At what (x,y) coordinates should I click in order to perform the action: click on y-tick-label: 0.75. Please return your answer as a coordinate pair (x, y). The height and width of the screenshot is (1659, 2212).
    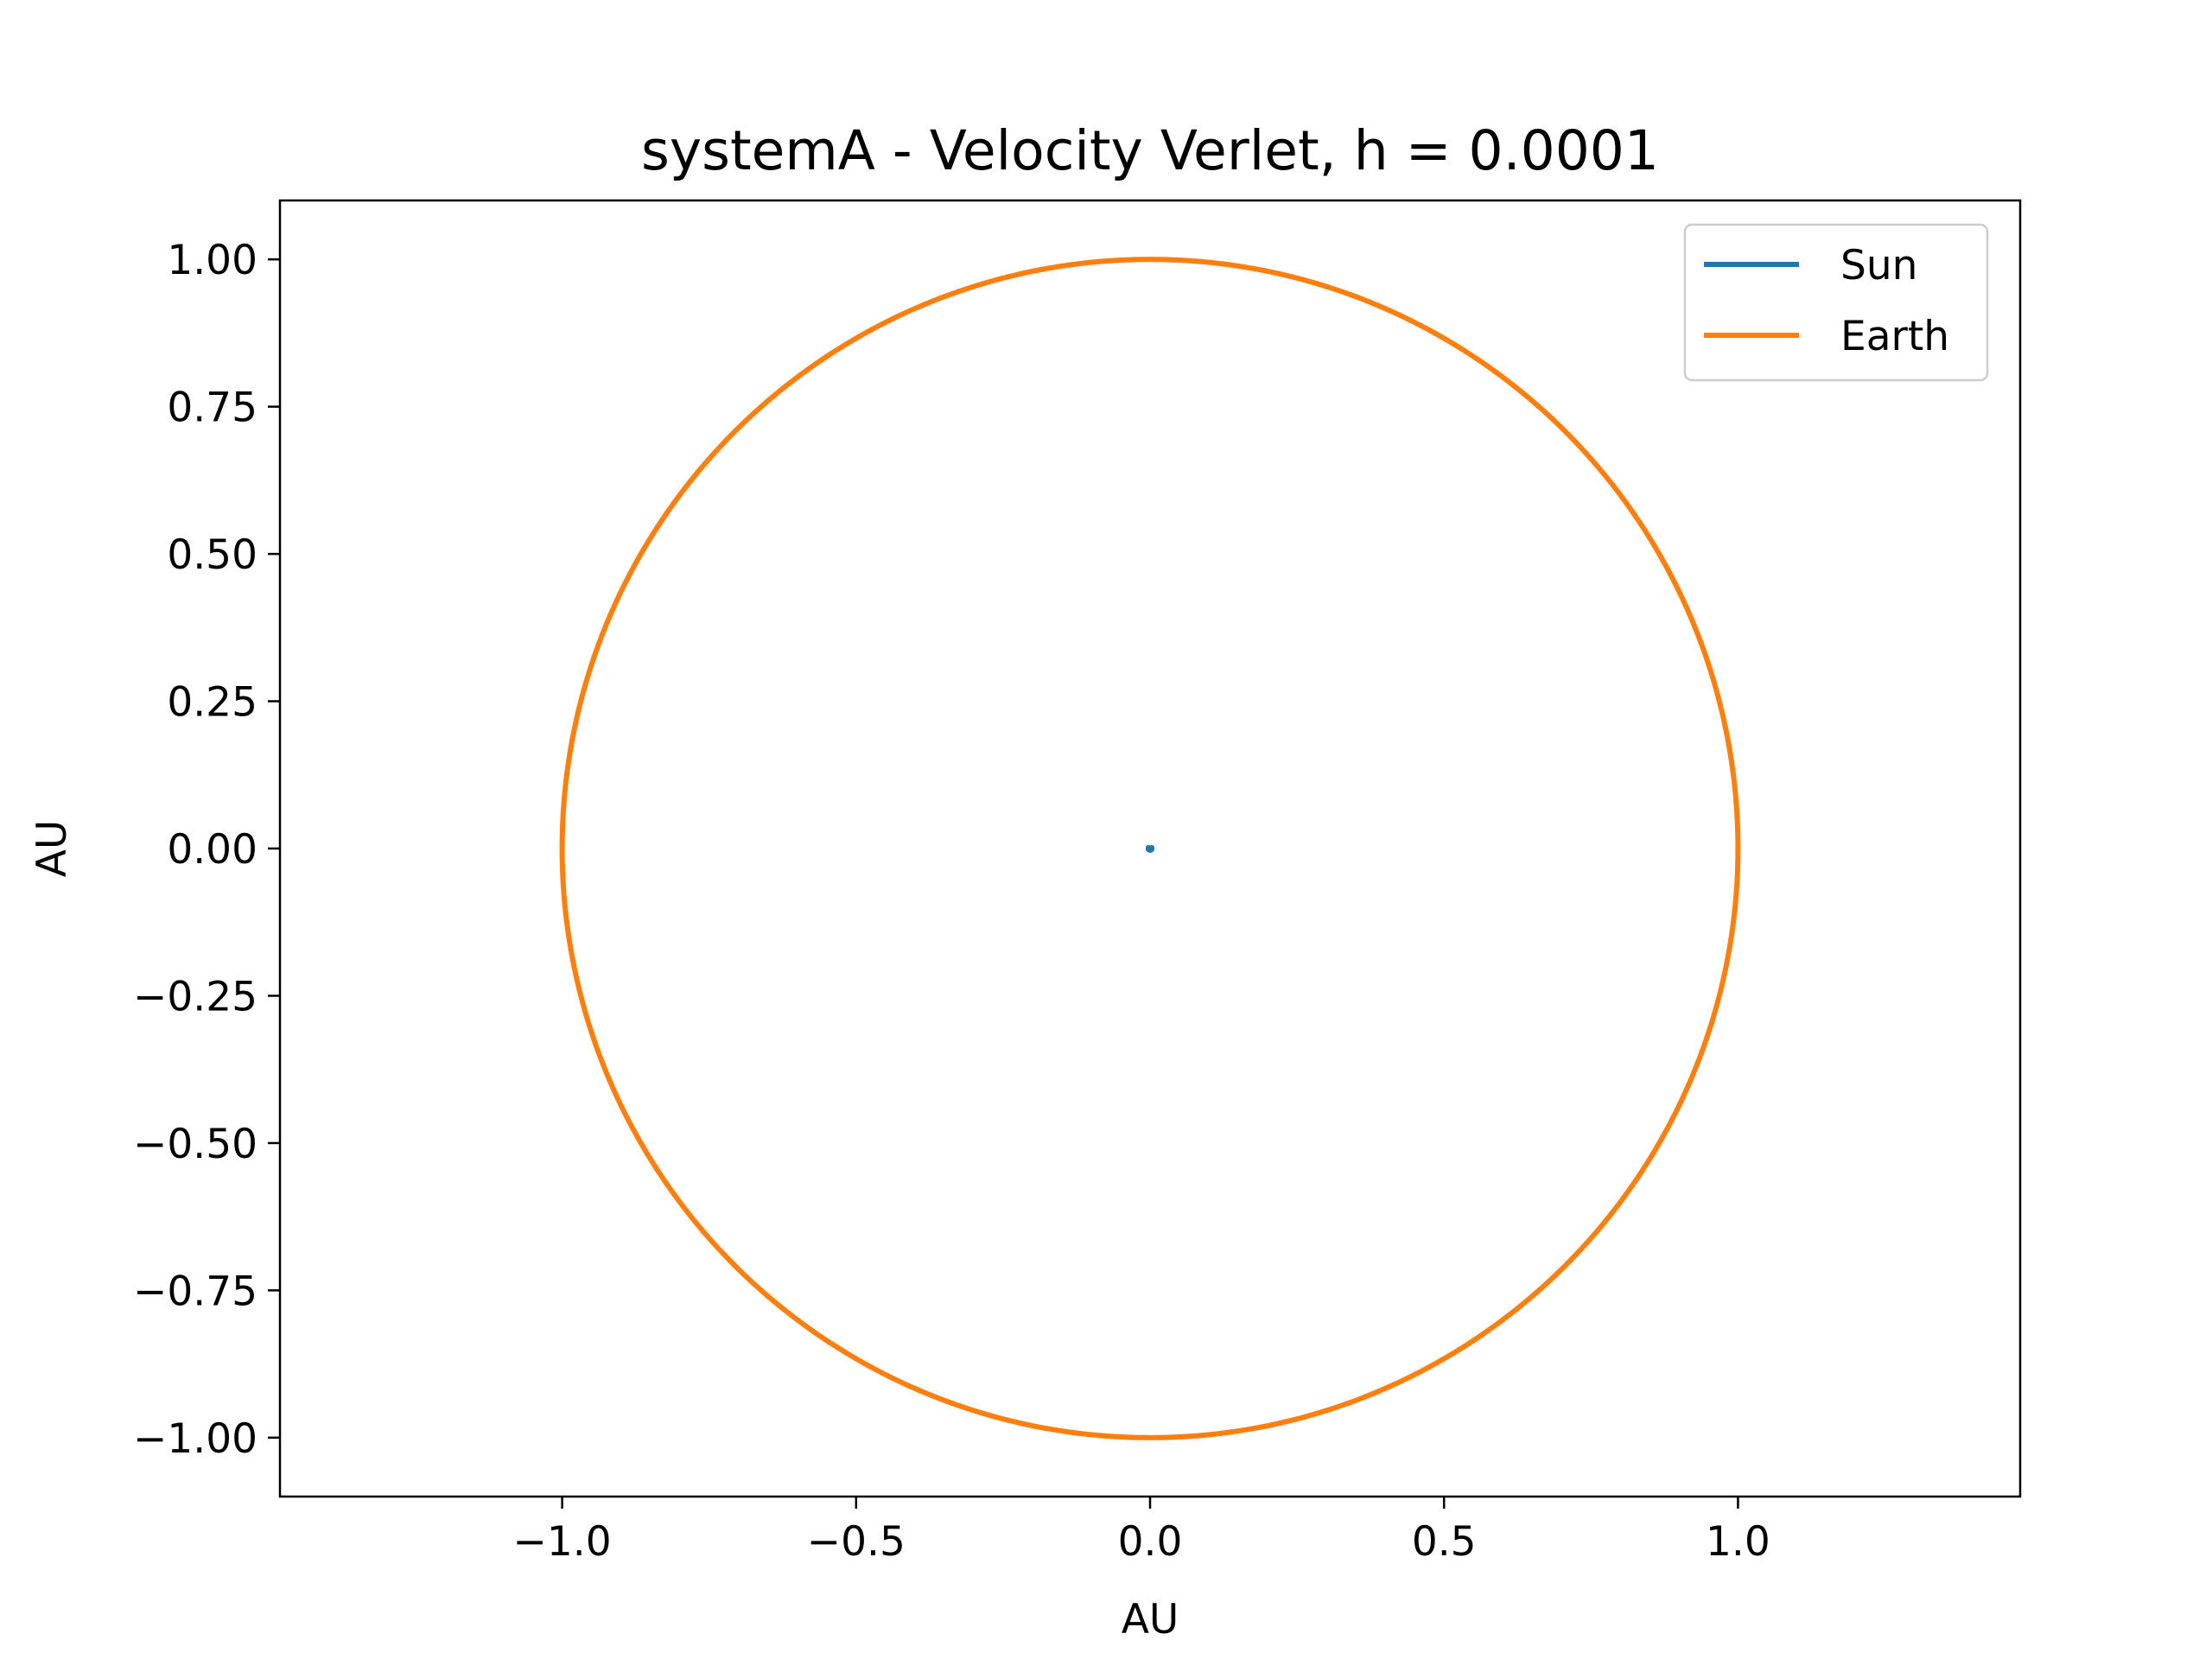
    Looking at the image, I should click on (212, 408).